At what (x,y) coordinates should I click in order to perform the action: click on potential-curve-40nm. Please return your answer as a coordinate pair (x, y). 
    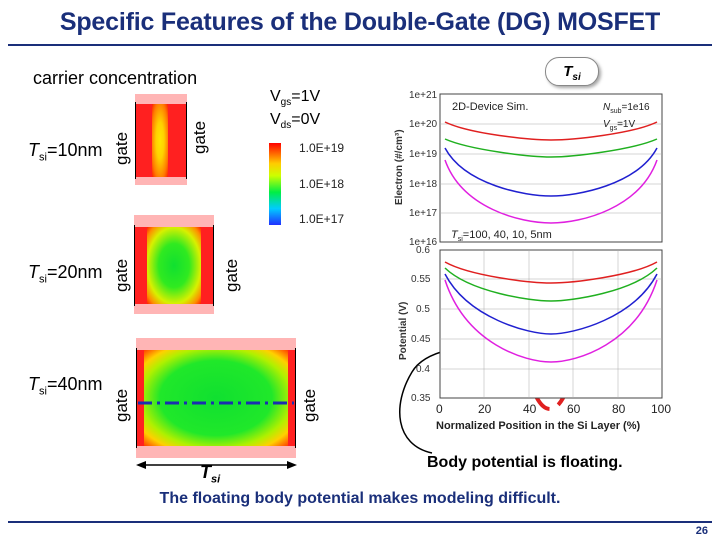
    Looking at the image, I should click on (551, 284).